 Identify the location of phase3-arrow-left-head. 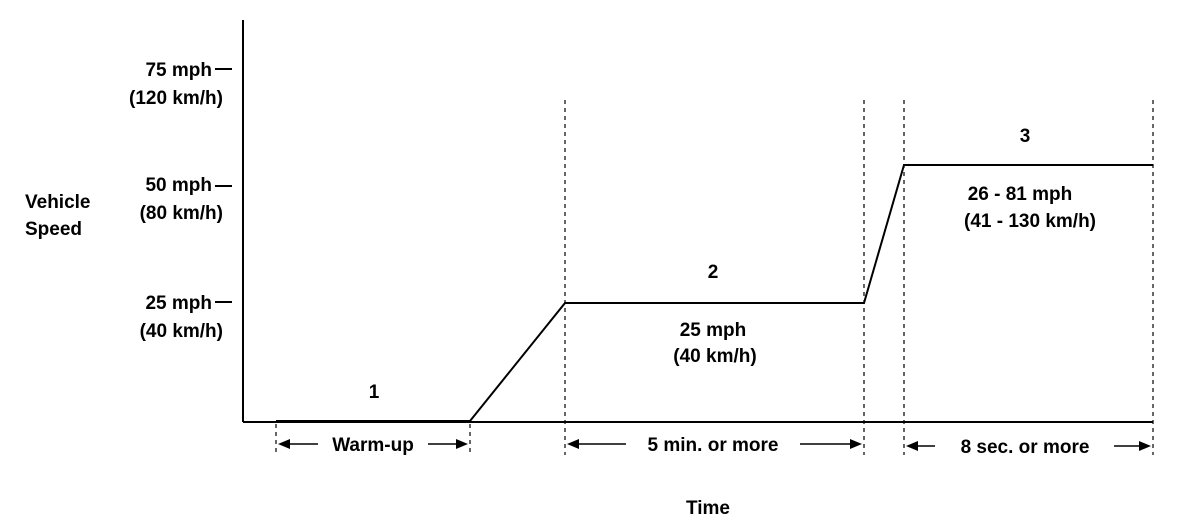
(912, 446).